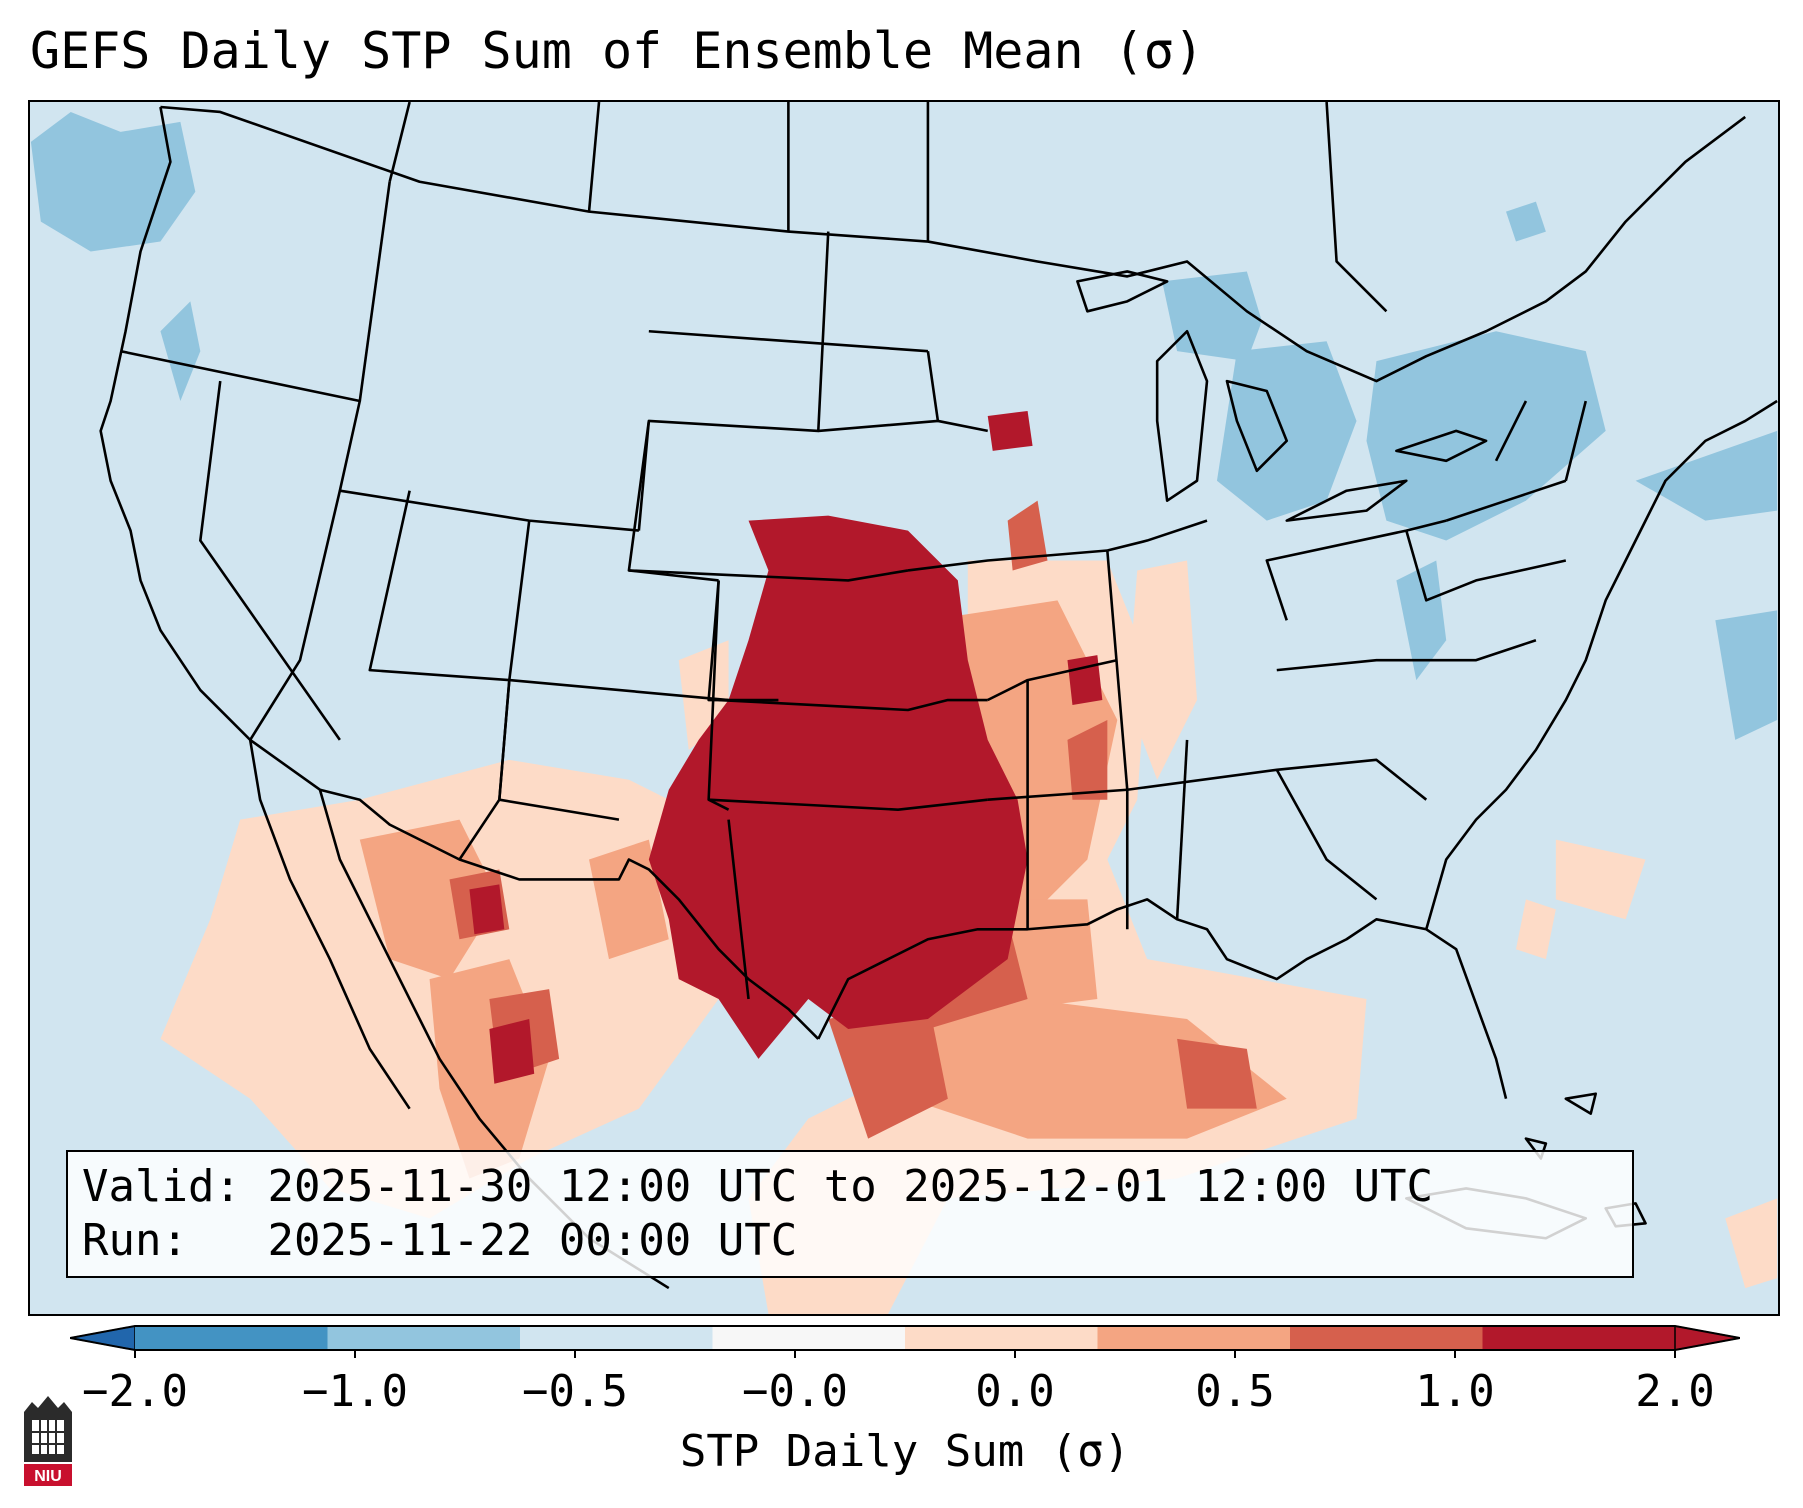  I want to click on colorbar-tick-label: 0.5, so click(1235, 1391).